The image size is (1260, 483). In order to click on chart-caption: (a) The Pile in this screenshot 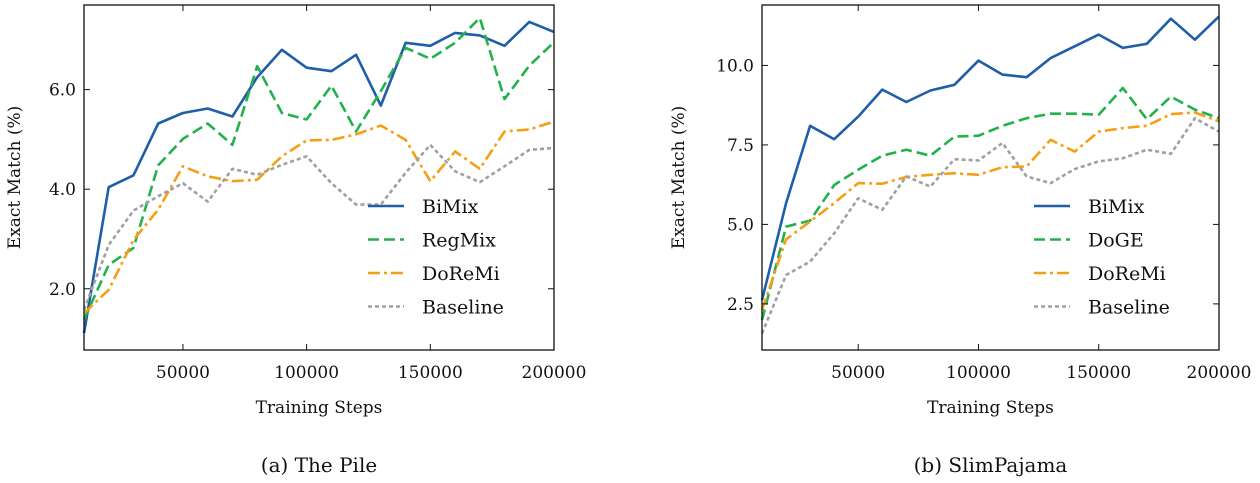, I will do `click(319, 465)`.